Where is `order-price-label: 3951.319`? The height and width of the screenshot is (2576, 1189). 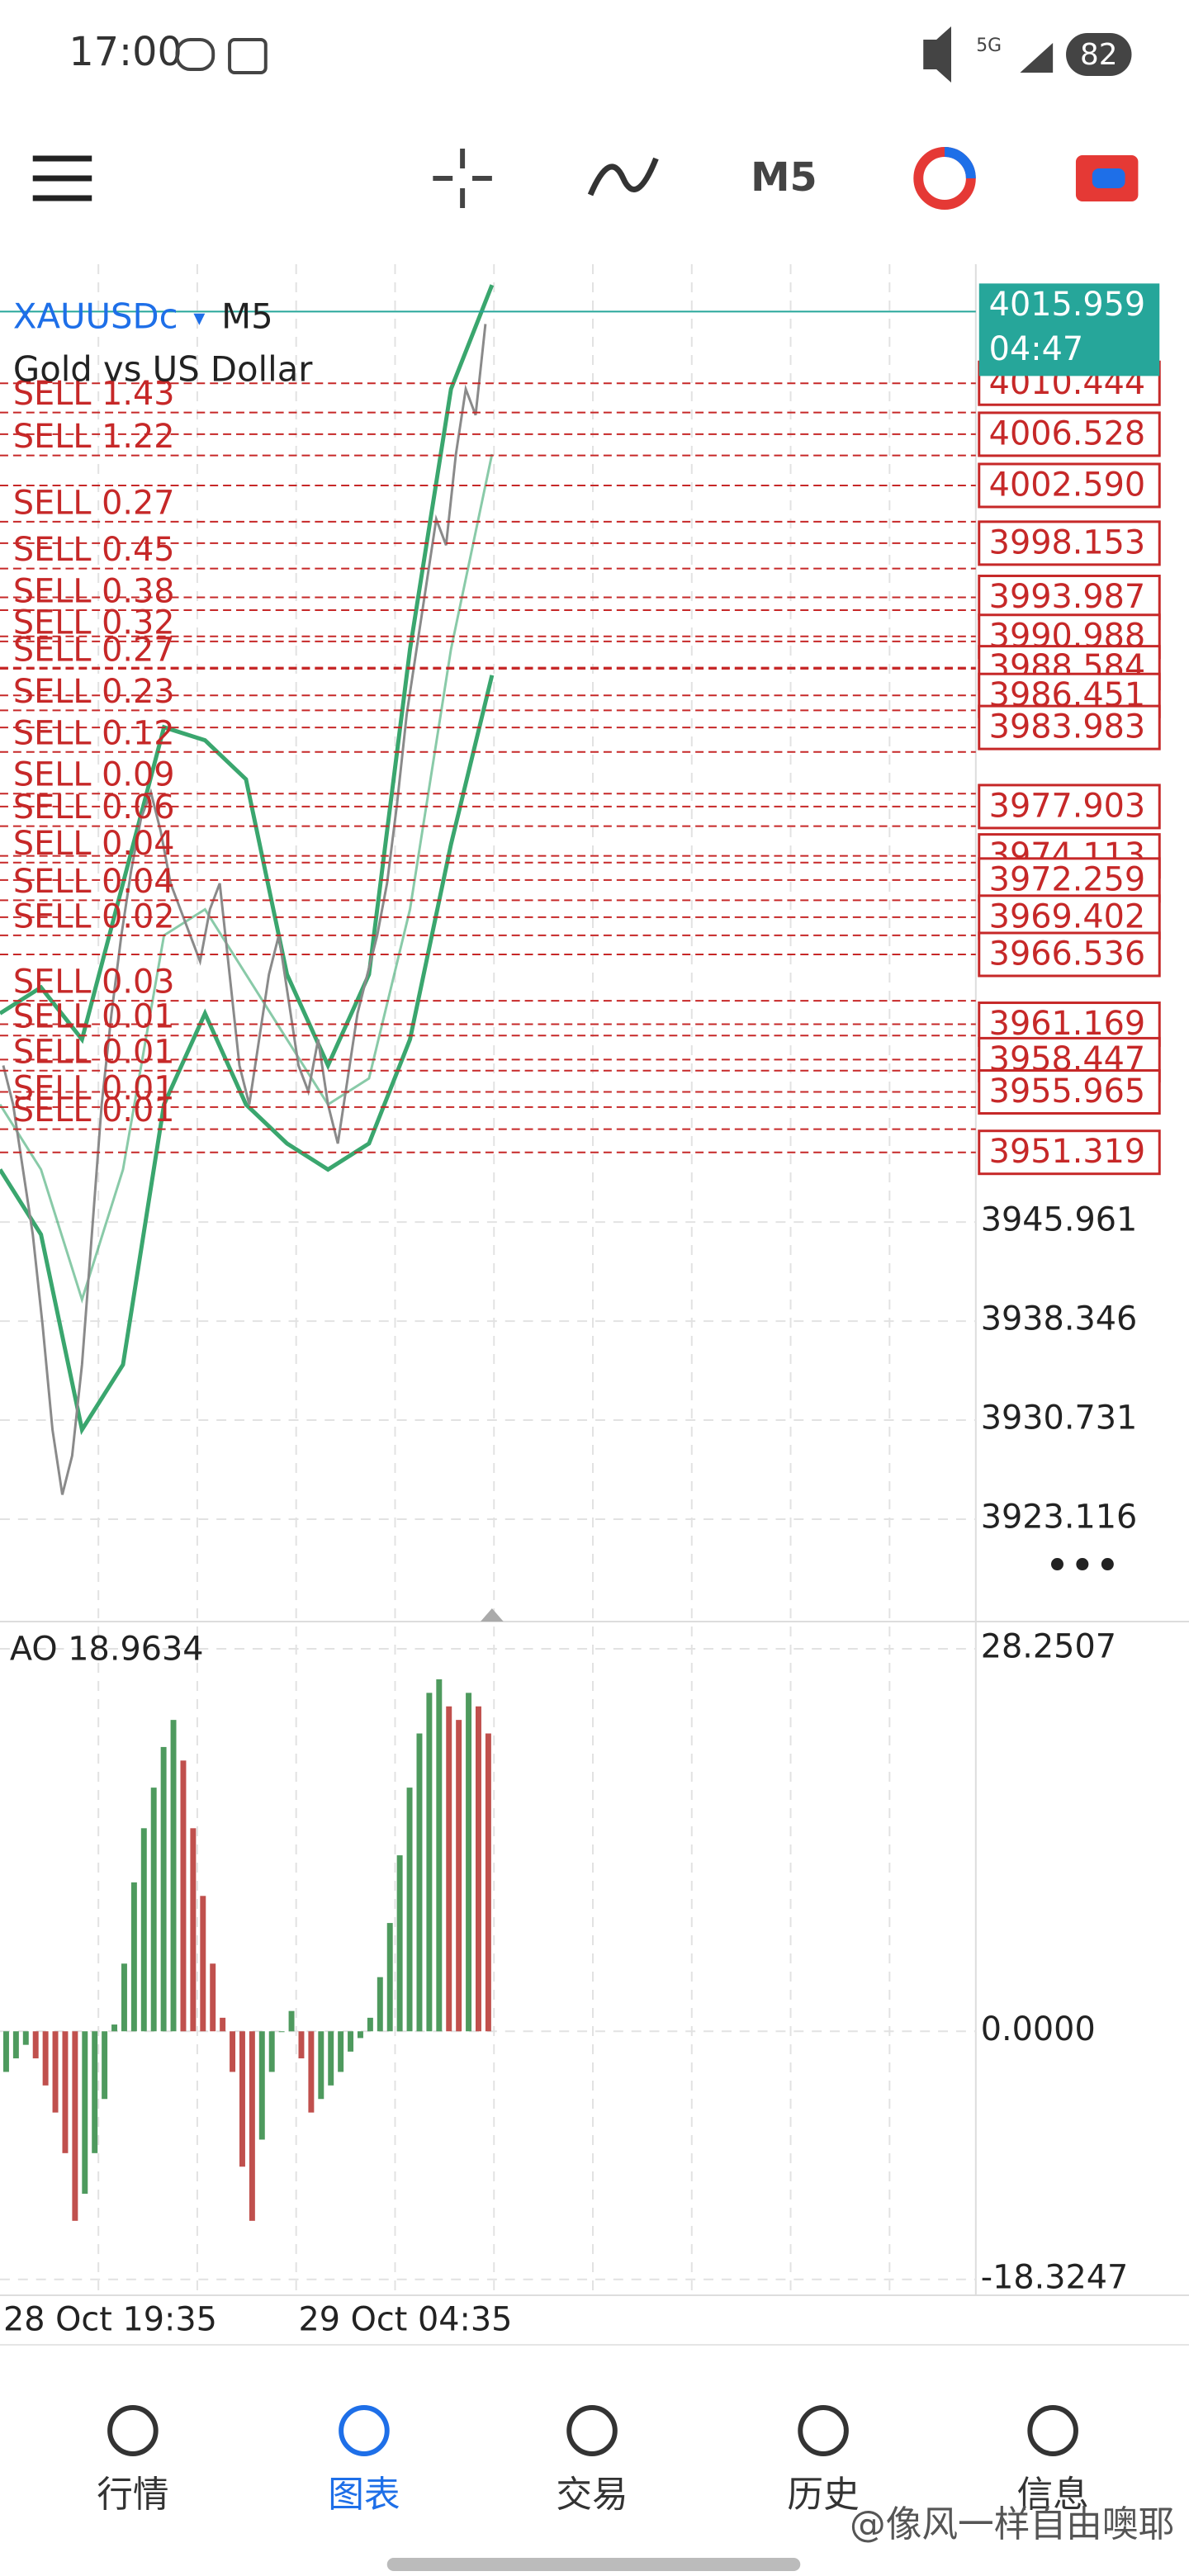
order-price-label: 3951.319 is located at coordinates (1067, 1152).